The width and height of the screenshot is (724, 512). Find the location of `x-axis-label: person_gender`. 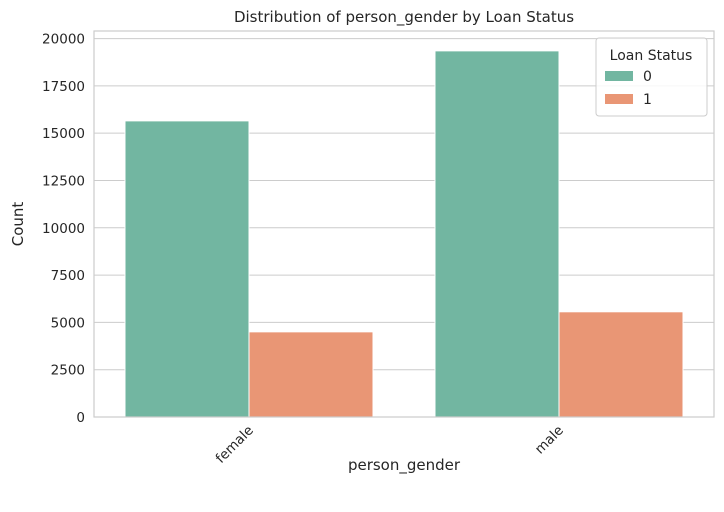

x-axis-label: person_gender is located at coordinates (404, 465).